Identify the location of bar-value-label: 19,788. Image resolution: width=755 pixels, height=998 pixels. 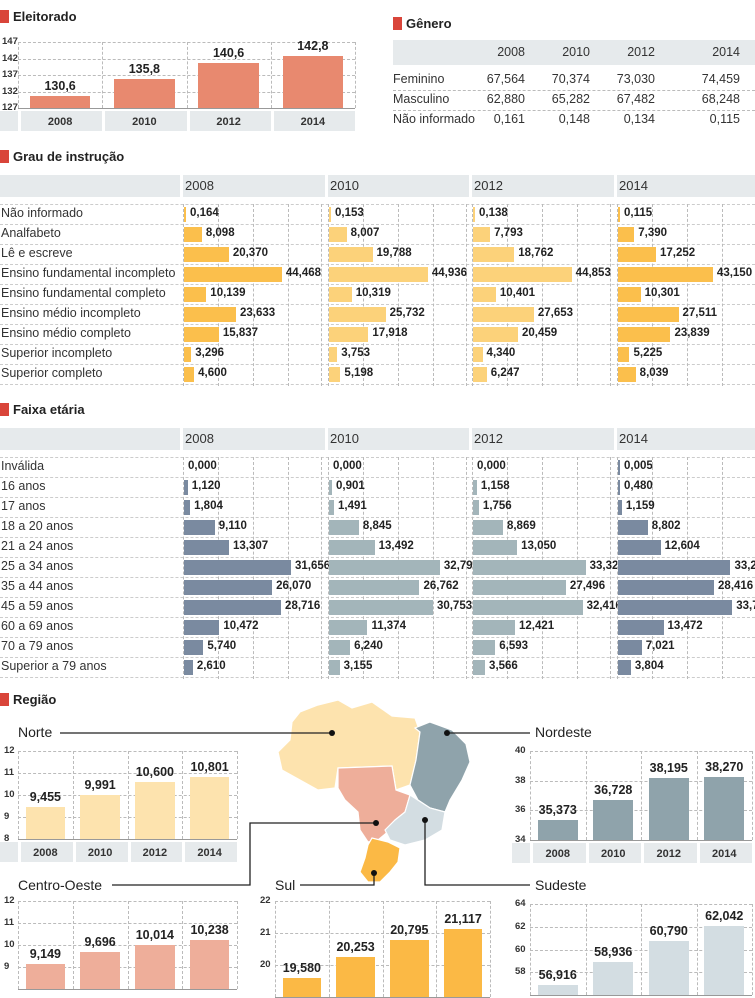
(394, 253).